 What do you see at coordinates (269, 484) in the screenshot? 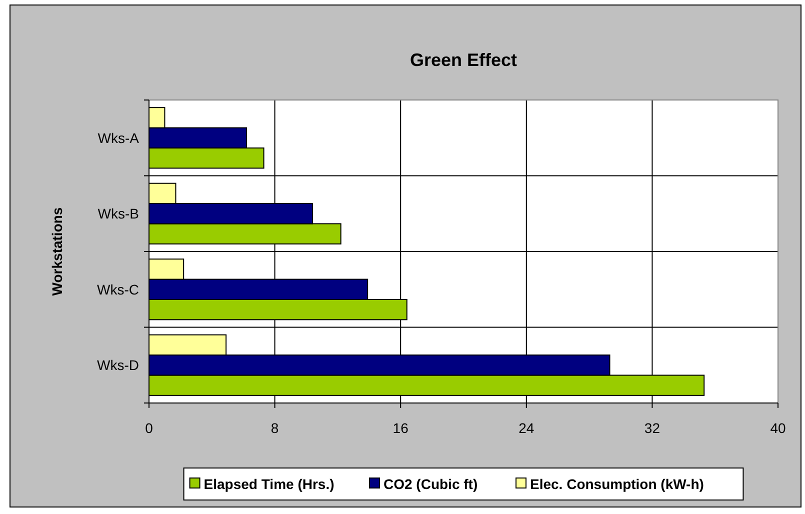
I see `legend-label: Elapsed Time (Hrs.)` at bounding box center [269, 484].